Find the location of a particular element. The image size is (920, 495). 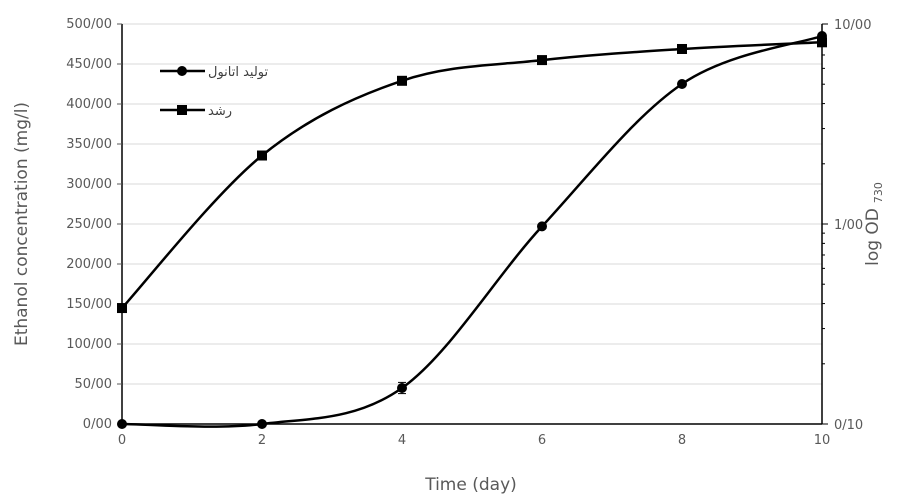

legend-label-ethanol: تولید اتانول is located at coordinates (238, 72).